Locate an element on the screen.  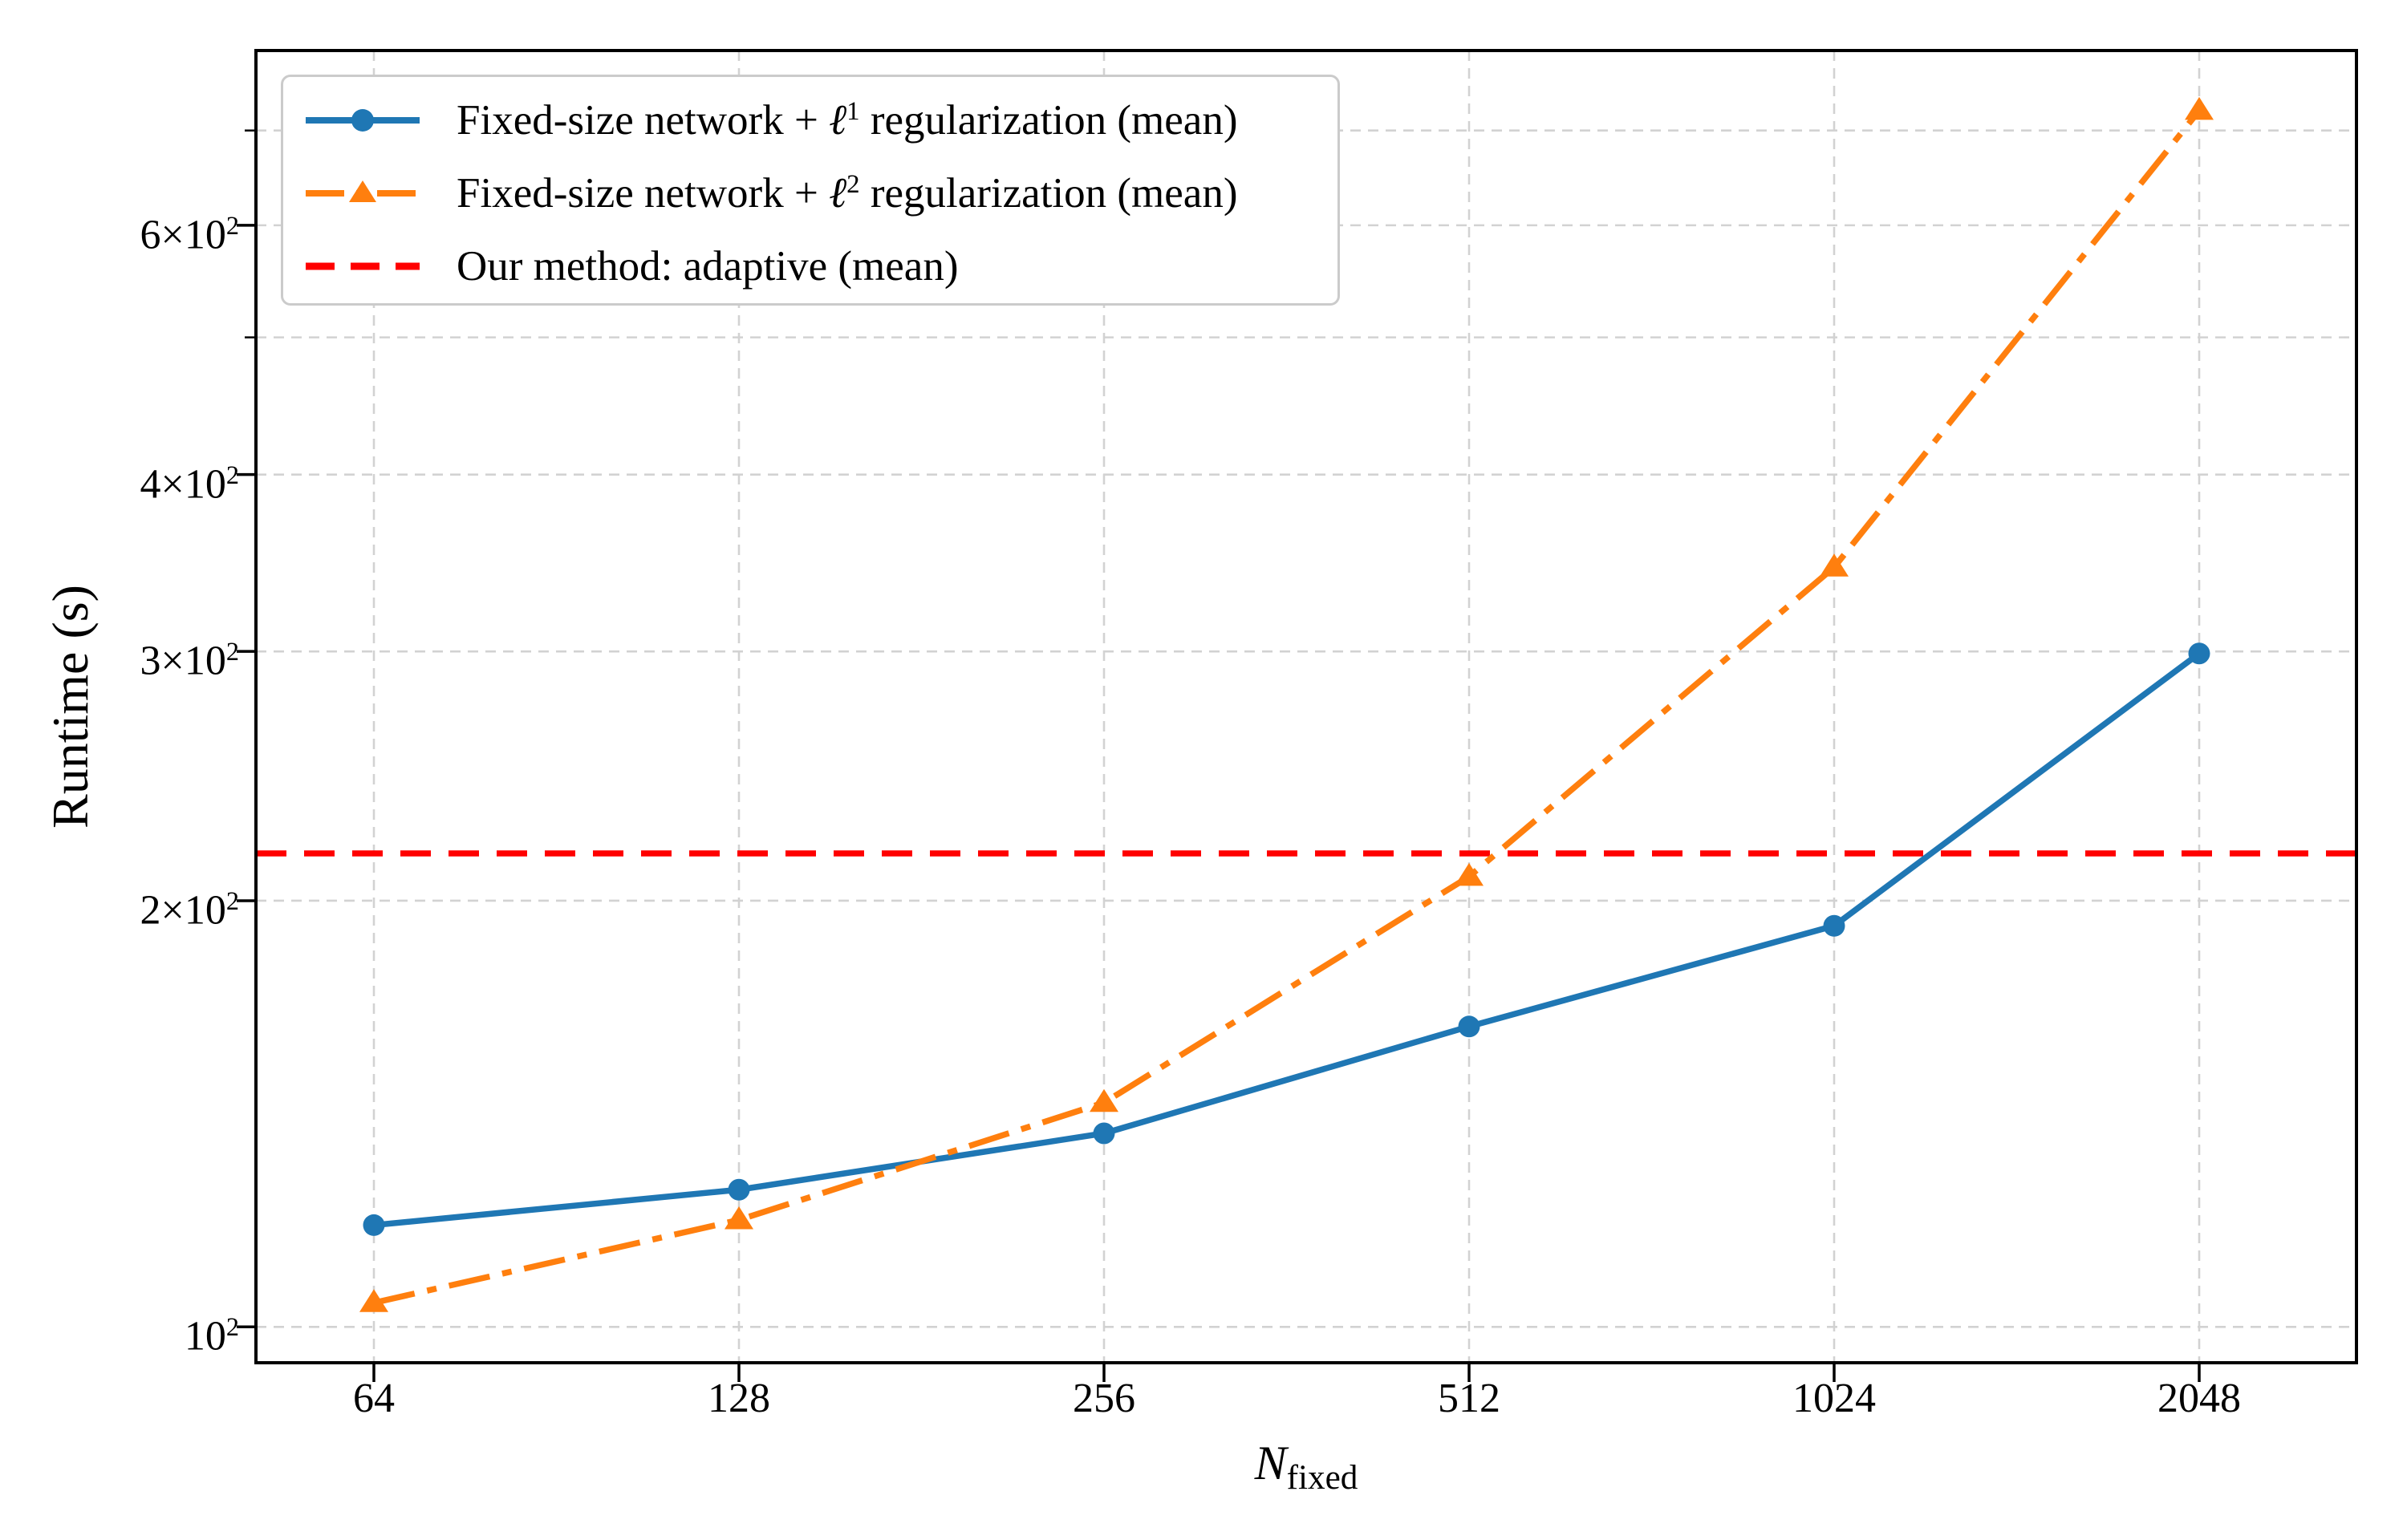
y-tick-label: 4×10² is located at coordinates (190, 484).